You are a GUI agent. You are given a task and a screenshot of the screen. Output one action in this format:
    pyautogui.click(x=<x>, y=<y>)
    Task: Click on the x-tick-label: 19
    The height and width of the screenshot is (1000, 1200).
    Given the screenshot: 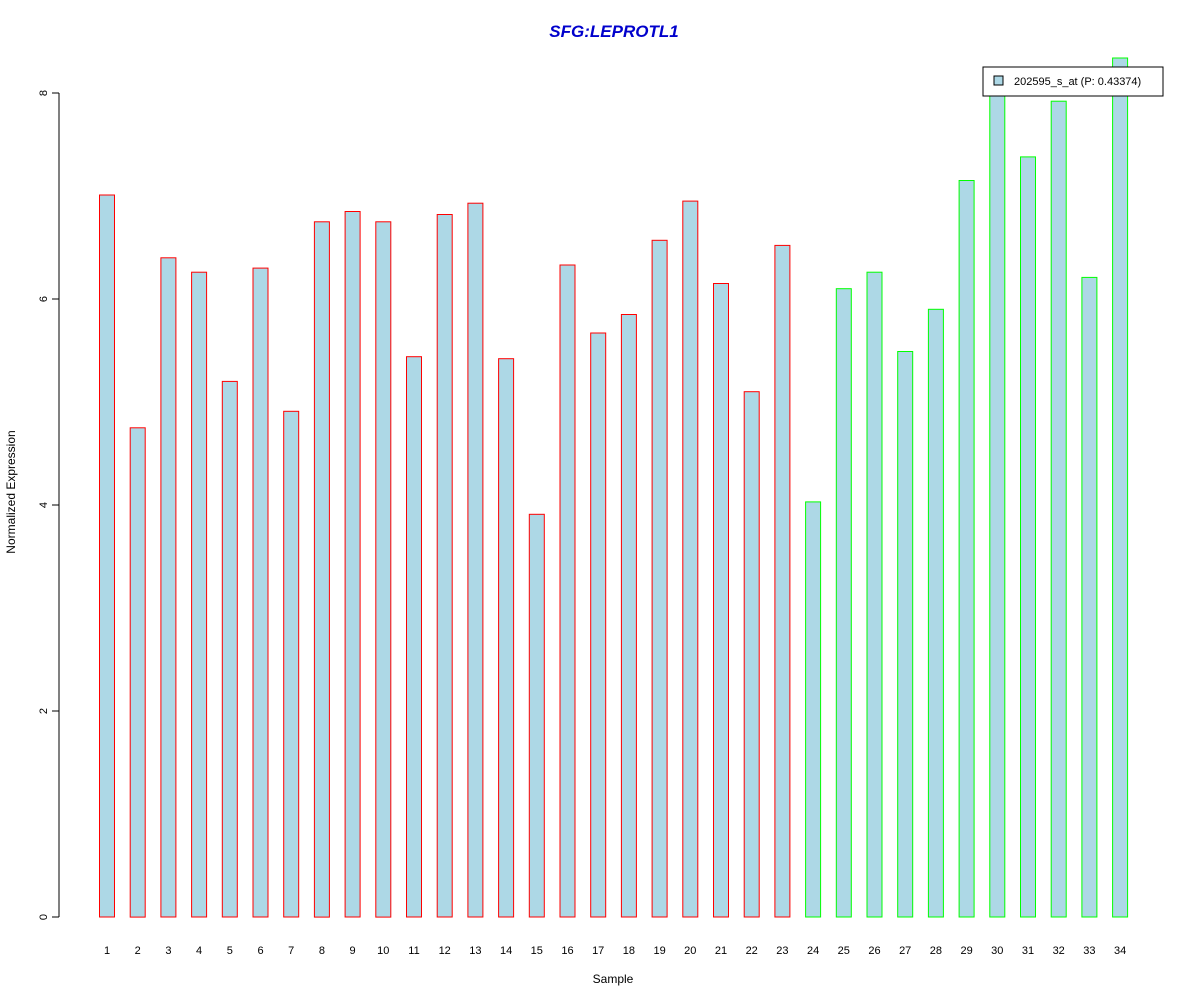 What is the action you would take?
    pyautogui.click(x=659, y=951)
    